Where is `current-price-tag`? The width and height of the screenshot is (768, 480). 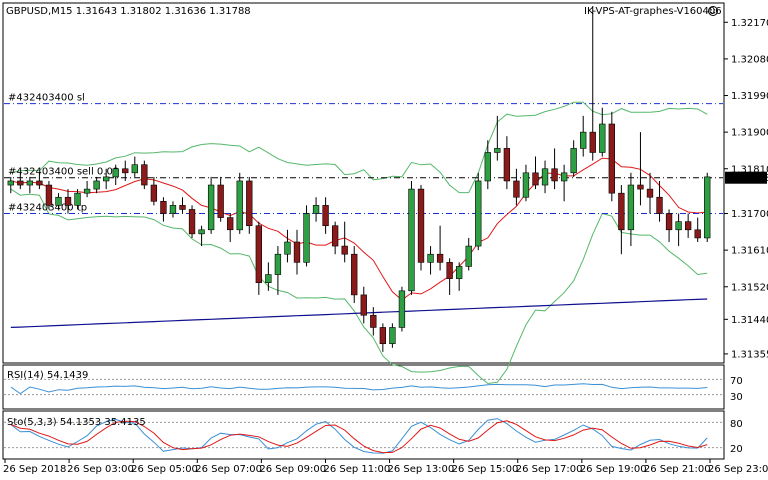 current-price-tag is located at coordinates (746, 177).